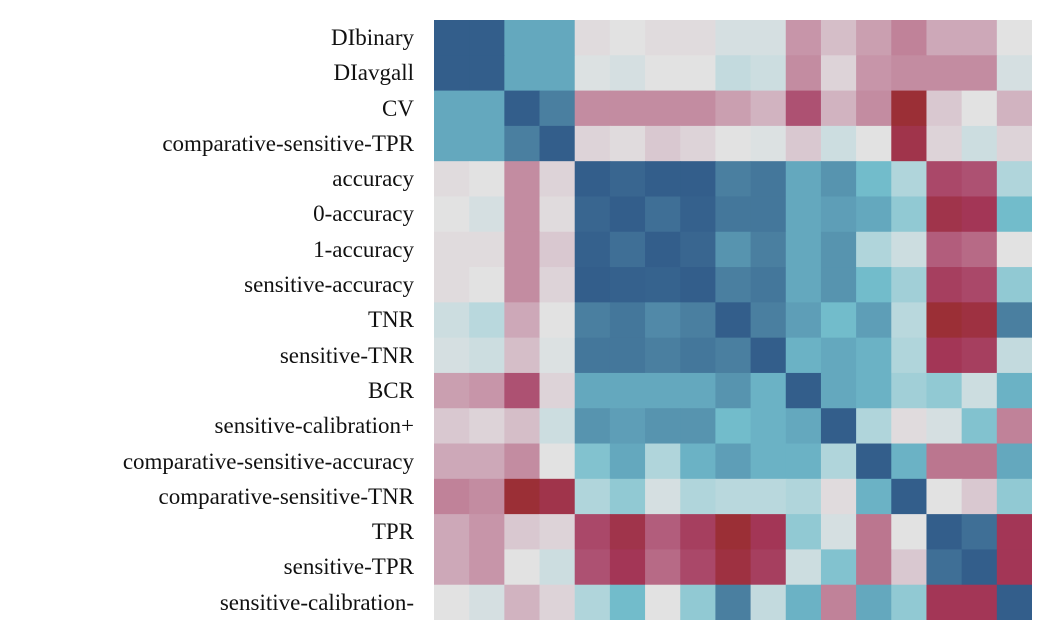 The width and height of the screenshot is (1050, 642). I want to click on row-label: DIavgall, so click(373, 73).